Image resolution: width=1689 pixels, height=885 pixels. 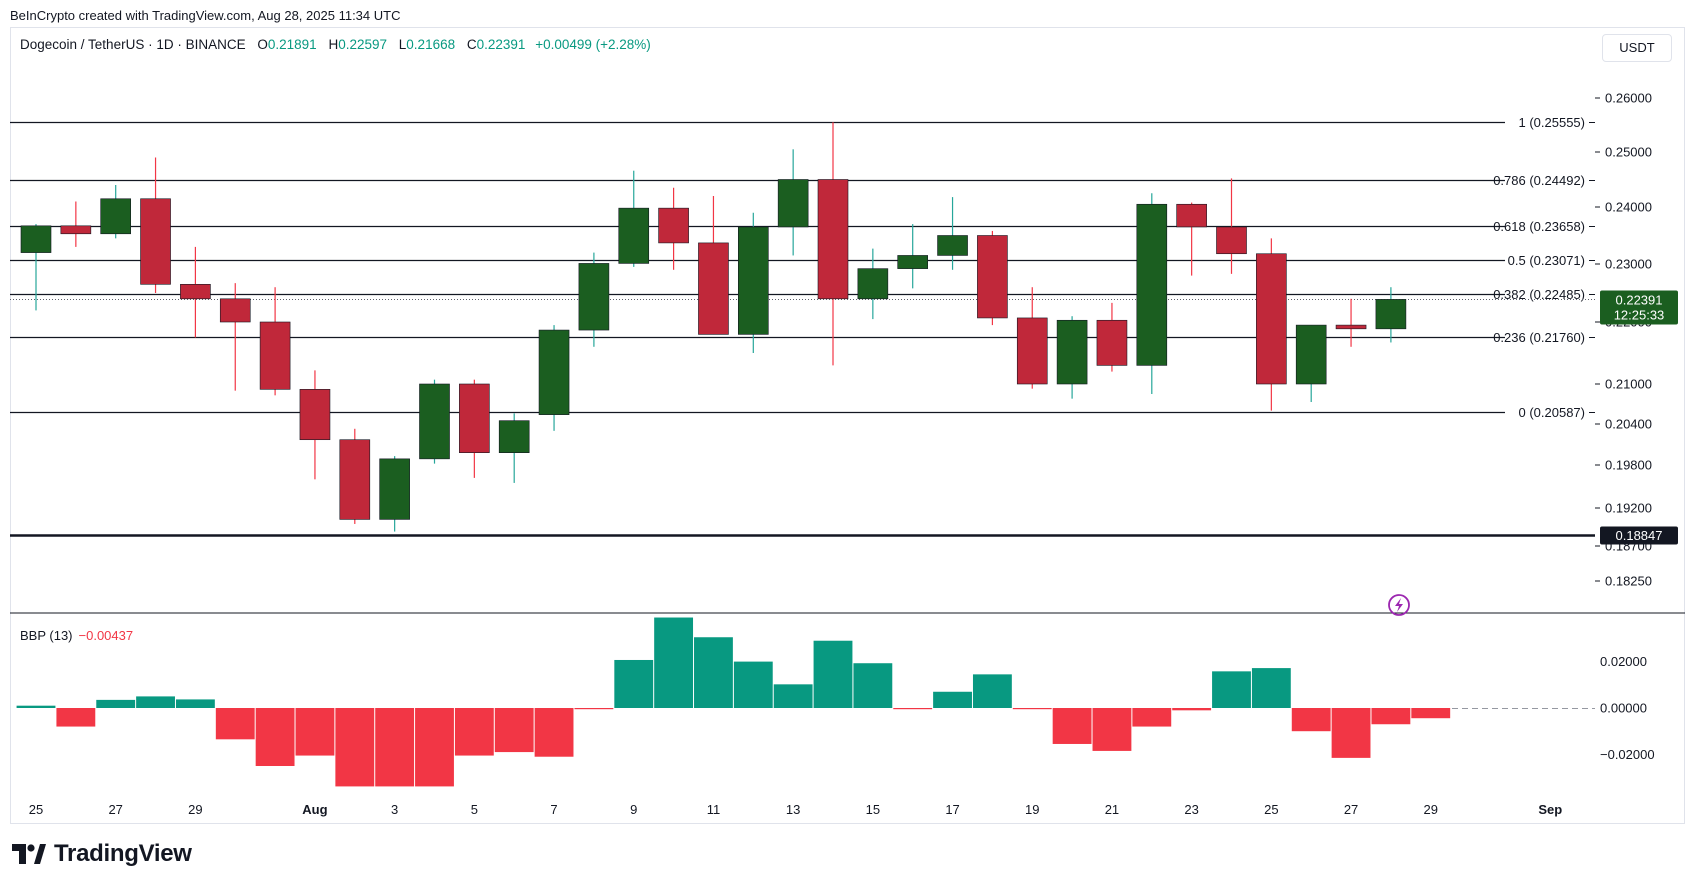 I want to click on time-axis-label: 11, so click(x=714, y=809).